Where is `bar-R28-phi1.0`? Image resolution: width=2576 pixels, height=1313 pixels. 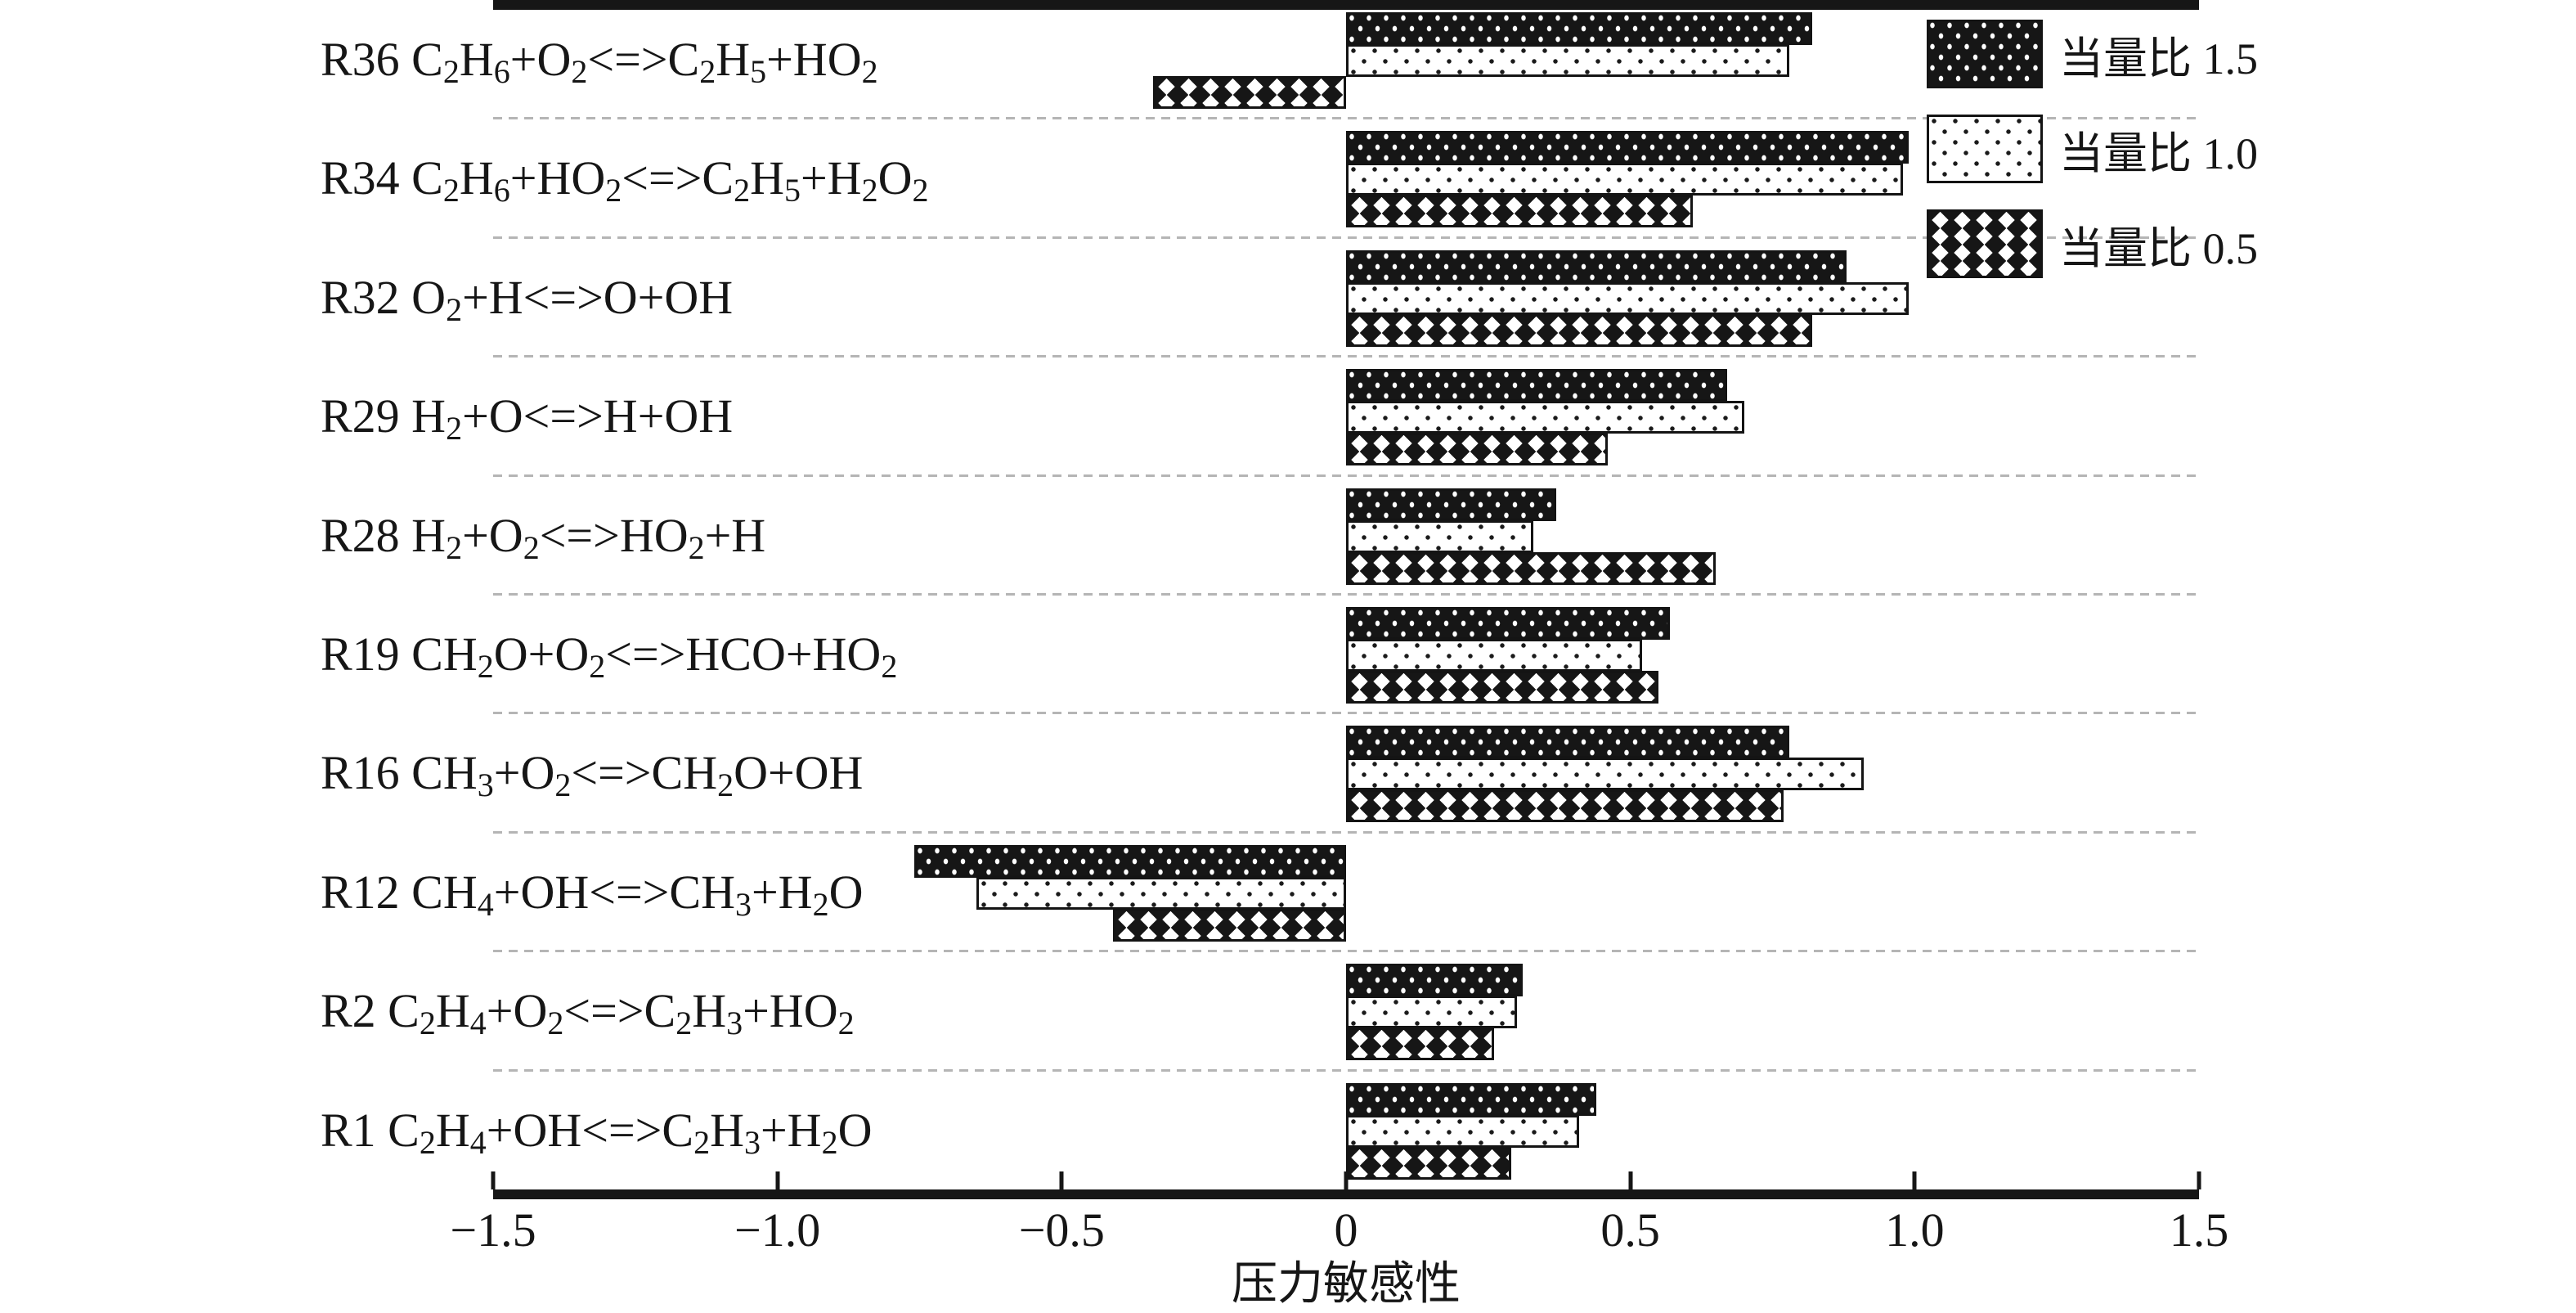 bar-R28-phi1.0 is located at coordinates (1440, 536).